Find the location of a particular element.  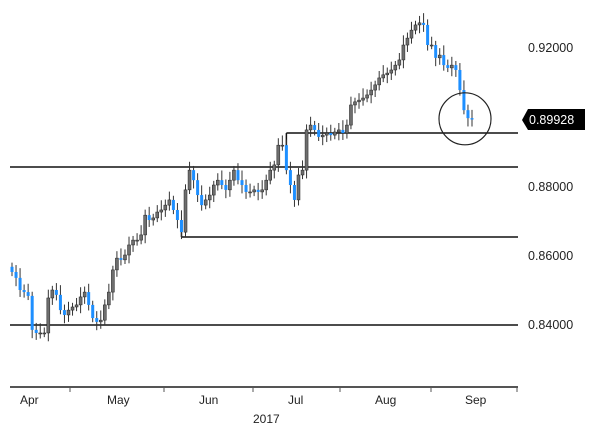

y-tick-label-0880: 0.88000 is located at coordinates (550, 187).